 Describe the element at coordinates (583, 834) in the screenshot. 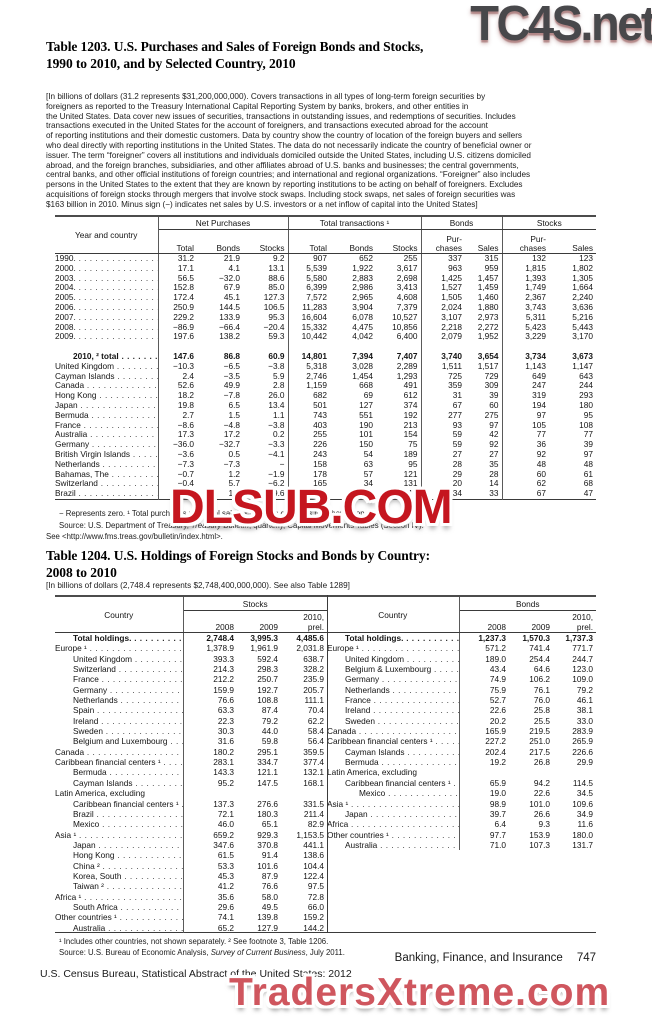

I see `value-cell: 180.0` at that location.